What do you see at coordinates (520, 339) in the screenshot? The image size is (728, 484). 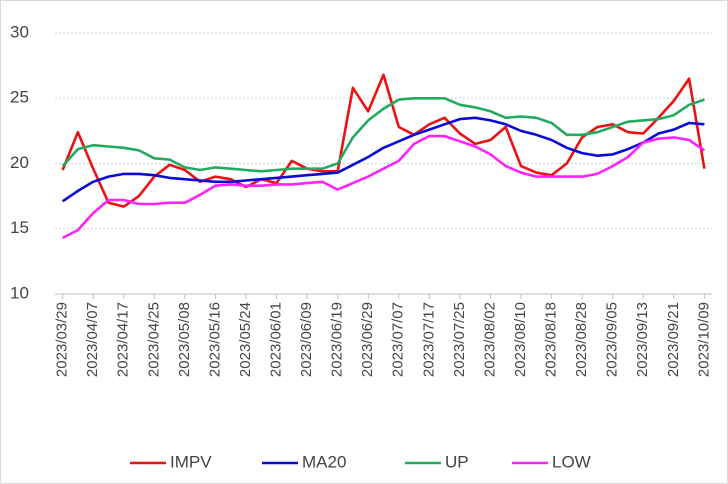 I see `x-tick-label: 2023/08/10` at bounding box center [520, 339].